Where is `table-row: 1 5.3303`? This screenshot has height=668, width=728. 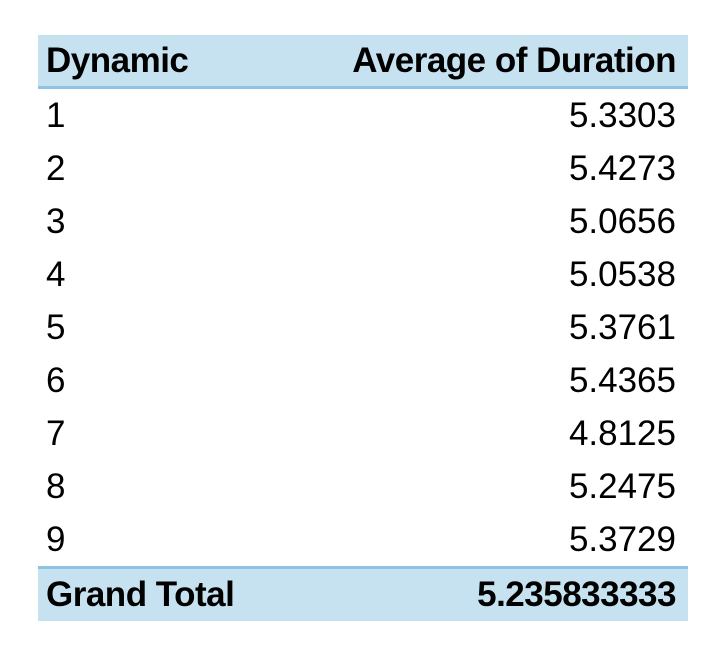
table-row: 1 5.3303 is located at coordinates (363, 115).